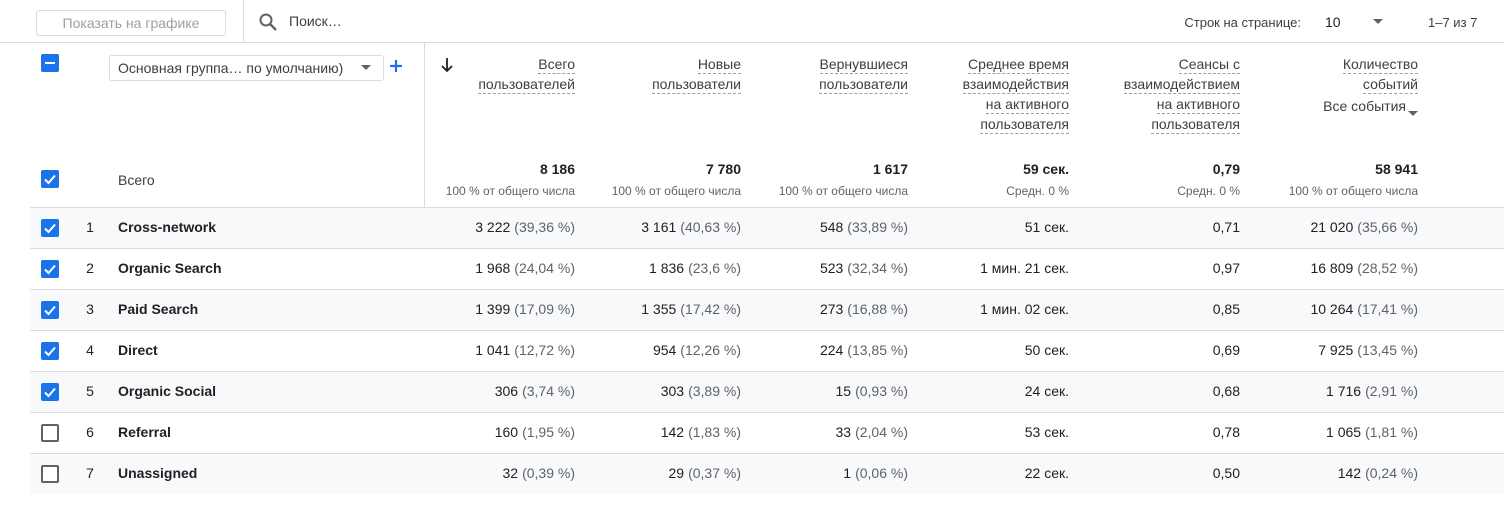 The height and width of the screenshot is (507, 1504). I want to click on cell: 0,71, so click(1226, 227).